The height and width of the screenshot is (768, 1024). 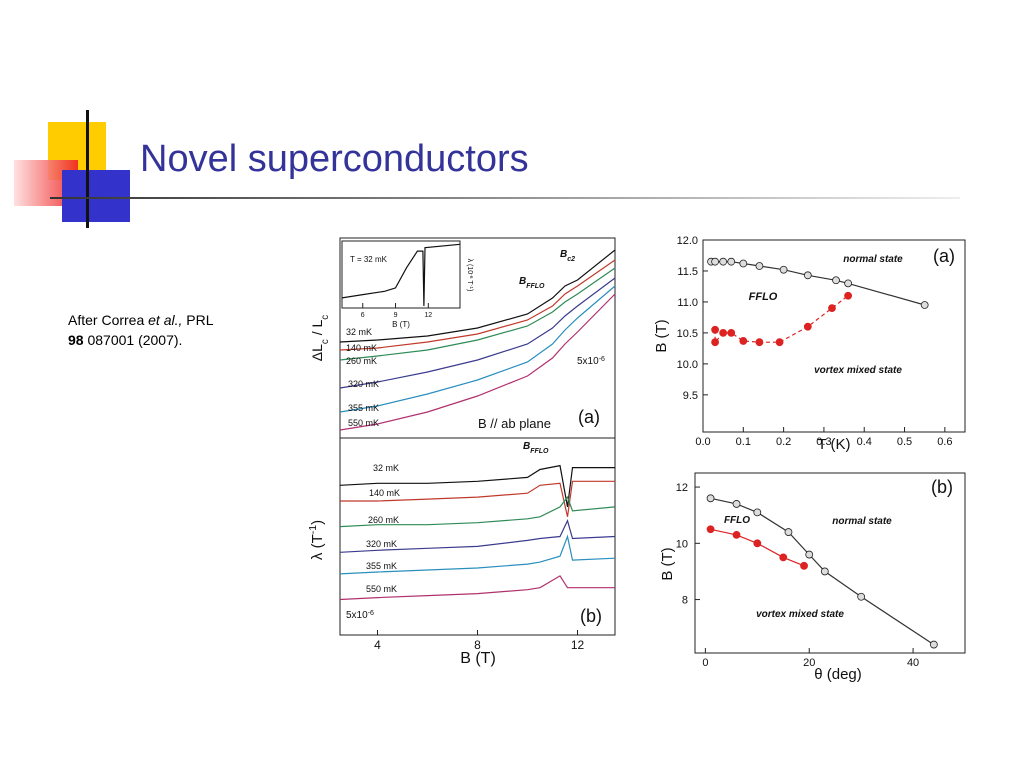 I want to click on annotation: 5x10⁻⁶, so click(x=360, y=616).